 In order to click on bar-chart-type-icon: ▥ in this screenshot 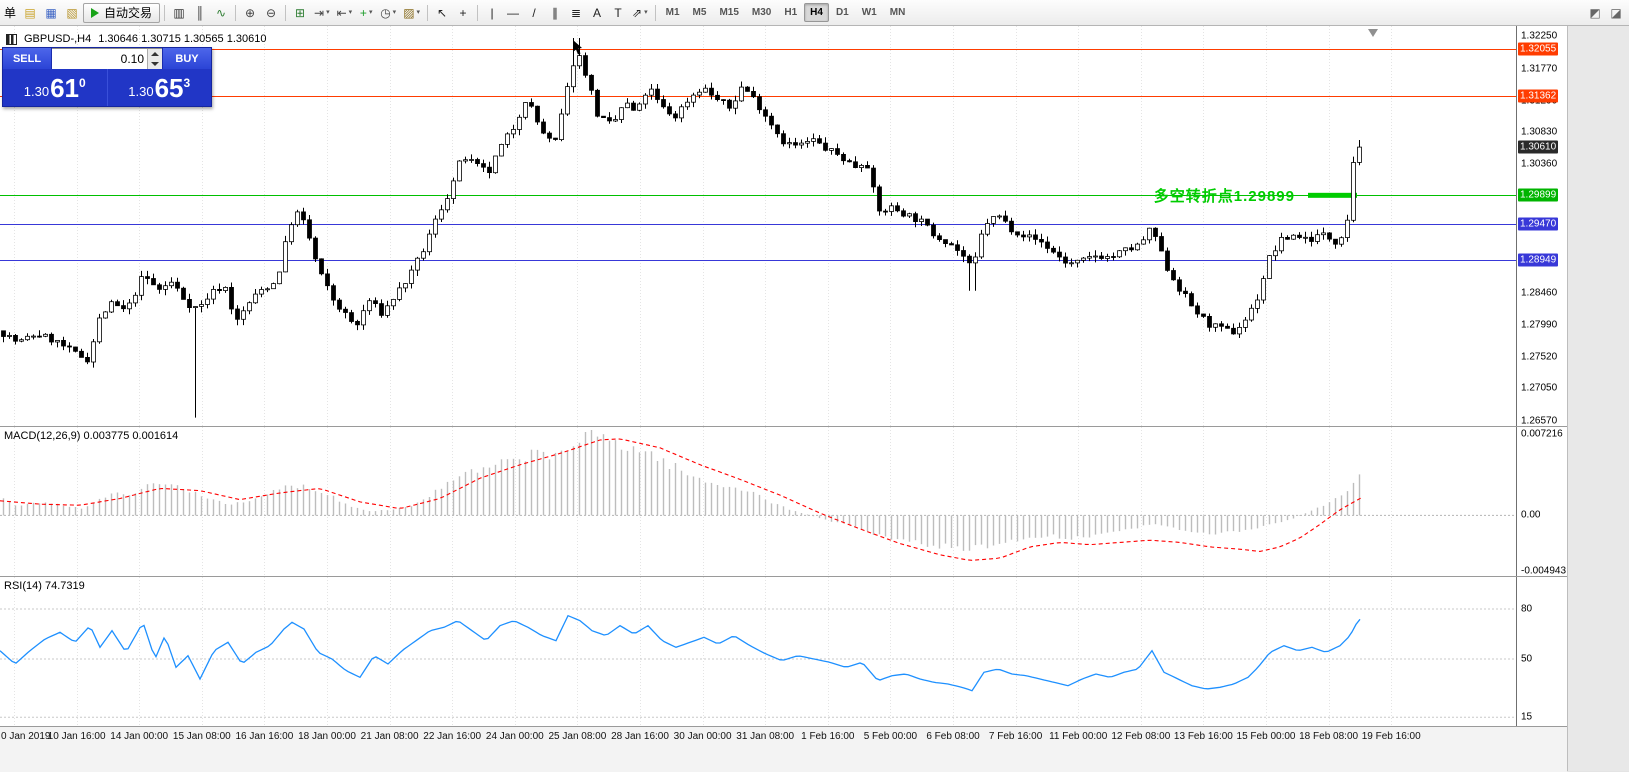, I will do `click(179, 12)`.